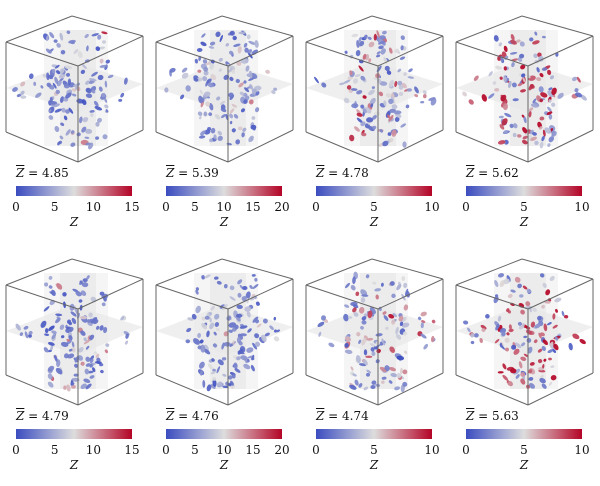 The height and width of the screenshot is (486, 600). What do you see at coordinates (505, 416) in the screenshot?
I see `mean-z-value: 5.63` at bounding box center [505, 416].